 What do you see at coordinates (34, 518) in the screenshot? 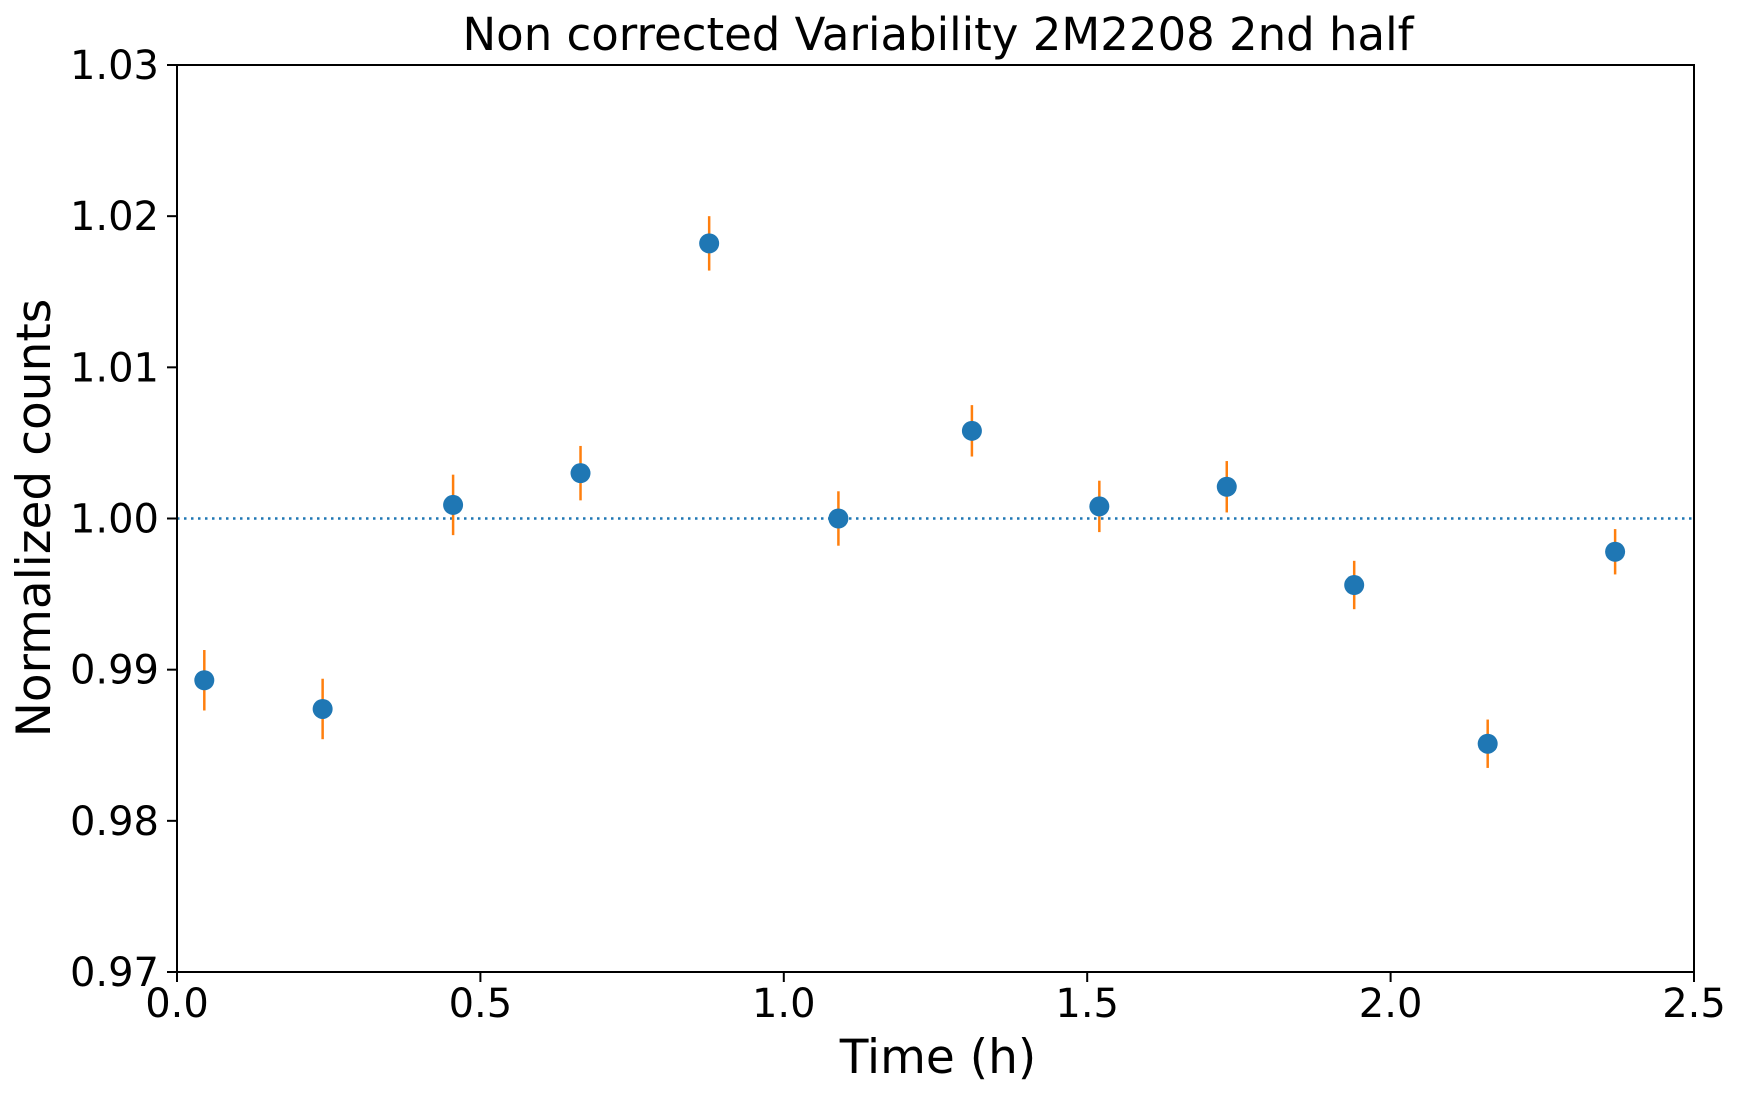
I see `y-axis-label: Normalized counts` at bounding box center [34, 518].